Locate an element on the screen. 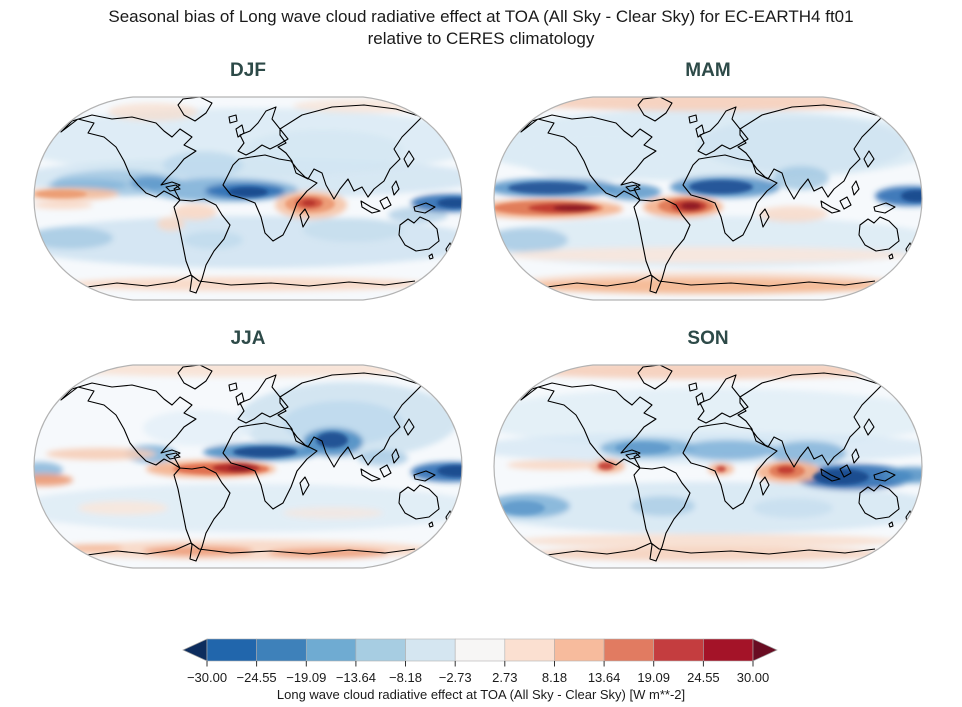  map-son-field is located at coordinates (708, 466).